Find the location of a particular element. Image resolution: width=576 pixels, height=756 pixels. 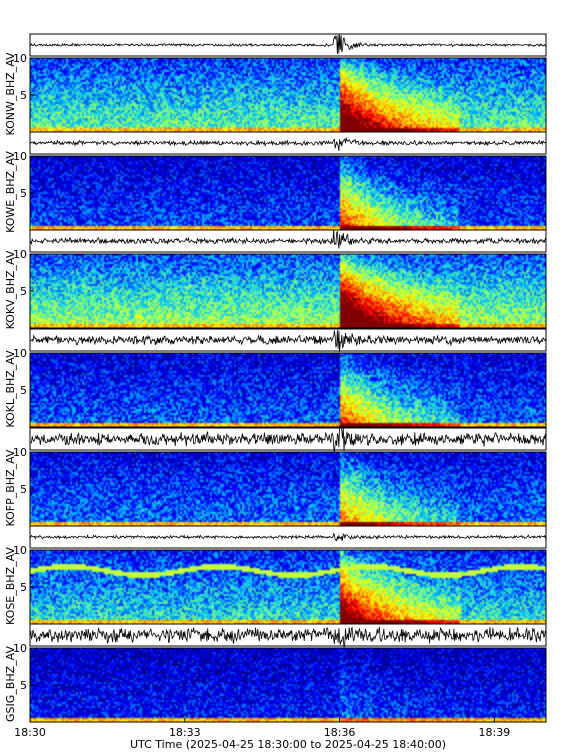

station-label: KONW_BHZ_AV is located at coordinates (10, 94).